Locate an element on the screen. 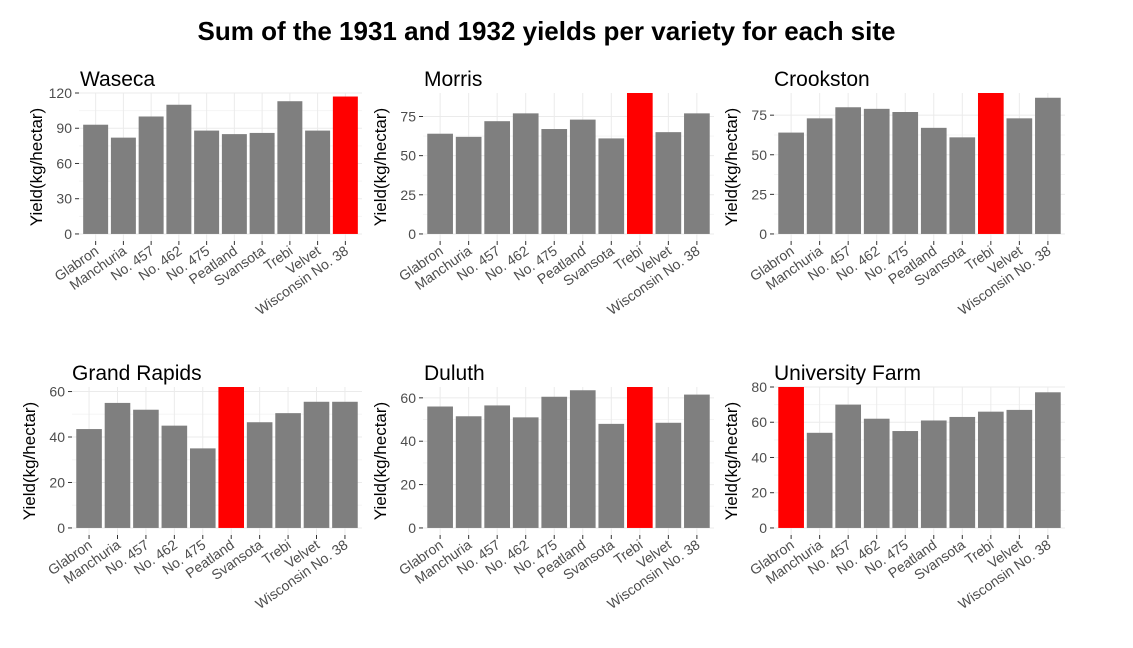 The height and width of the screenshot is (648, 1133). panel-title: Duluth is located at coordinates (454, 373).